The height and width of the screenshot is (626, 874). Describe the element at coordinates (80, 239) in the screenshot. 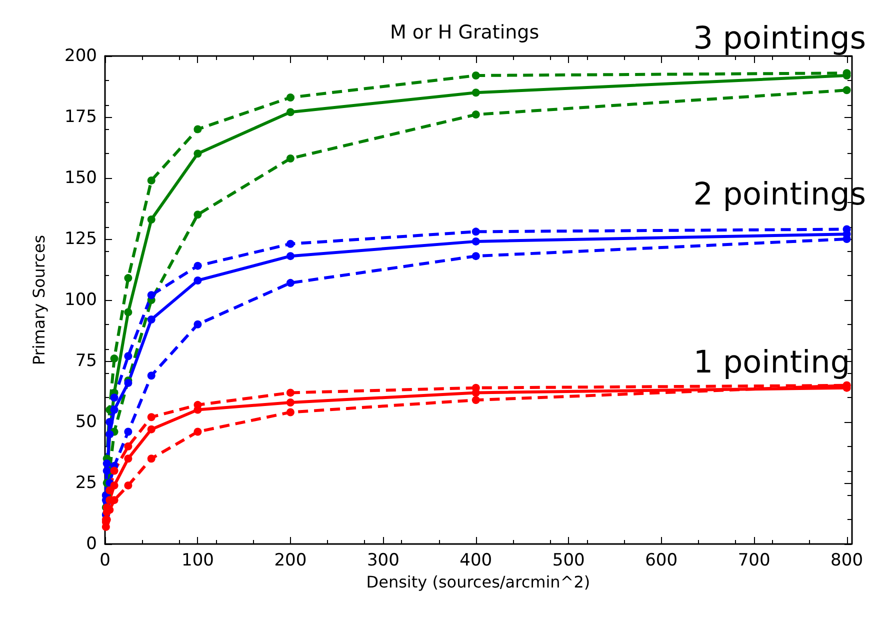

I see `y-tick-label: 125` at that location.